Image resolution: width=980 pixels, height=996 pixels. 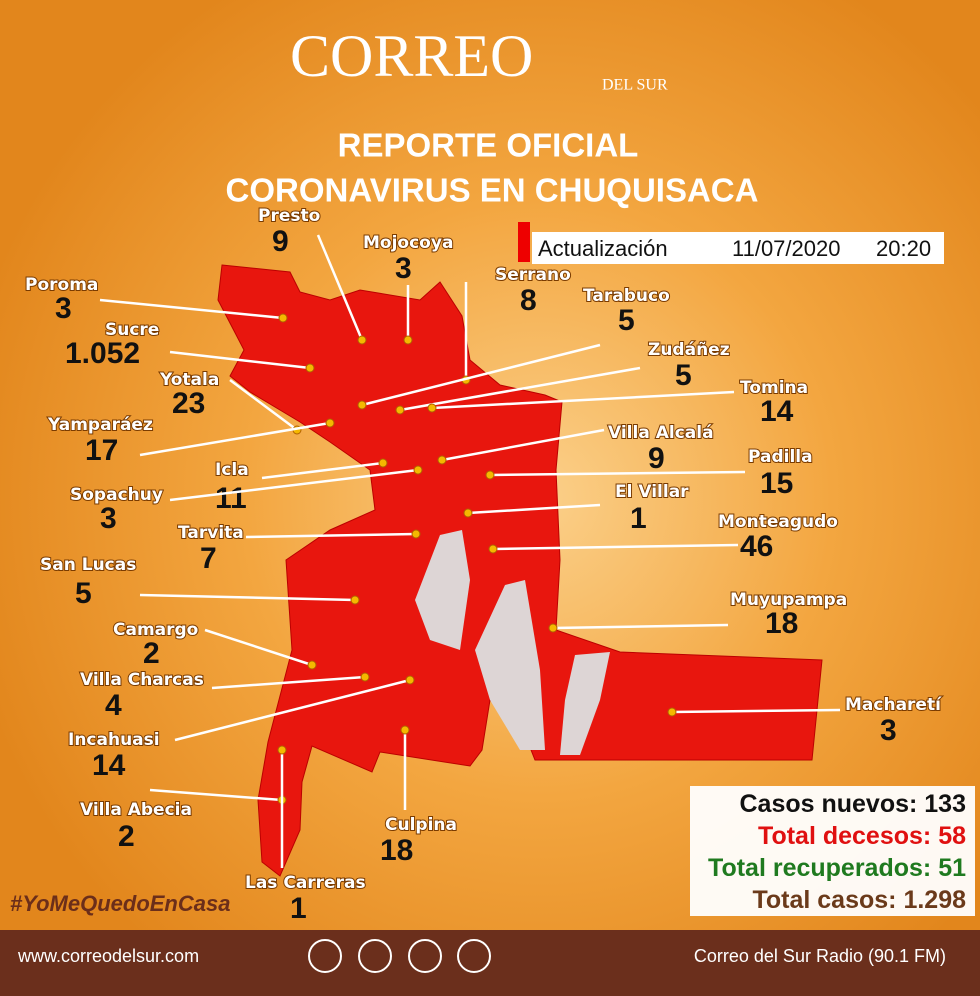 I want to click on municipality-name: Monteagudo, so click(x=778, y=522).